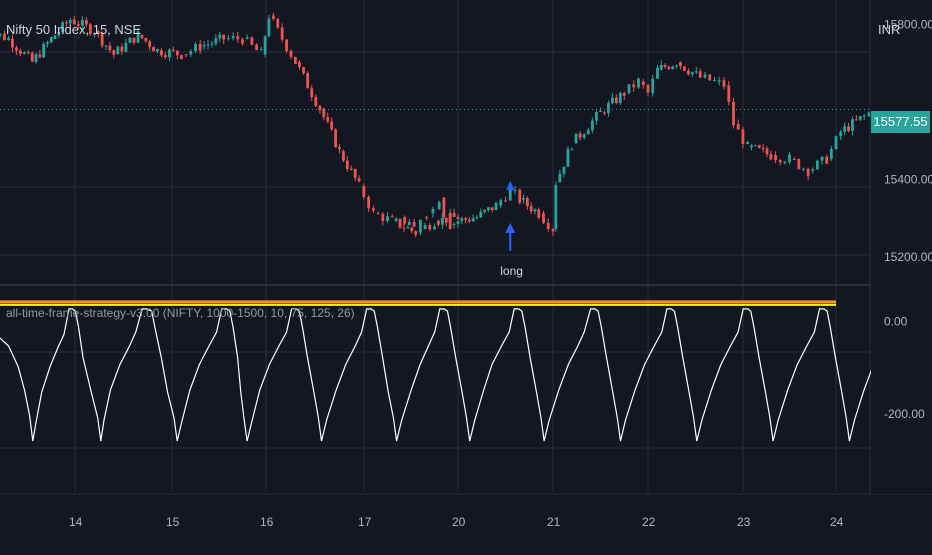 This screenshot has width=932, height=555. Describe the element at coordinates (744, 522) in the screenshot. I see `time-tick-label: 23` at that location.